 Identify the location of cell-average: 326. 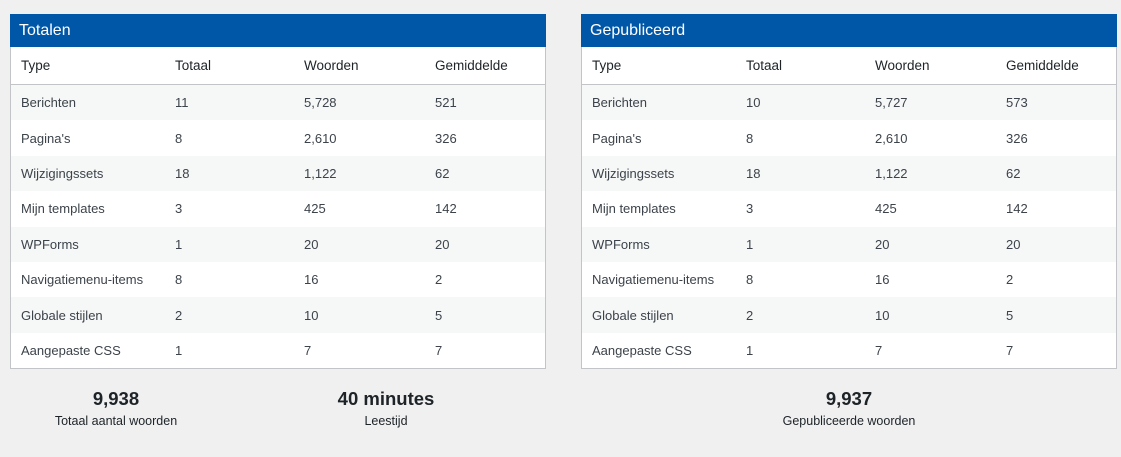
(446, 138).